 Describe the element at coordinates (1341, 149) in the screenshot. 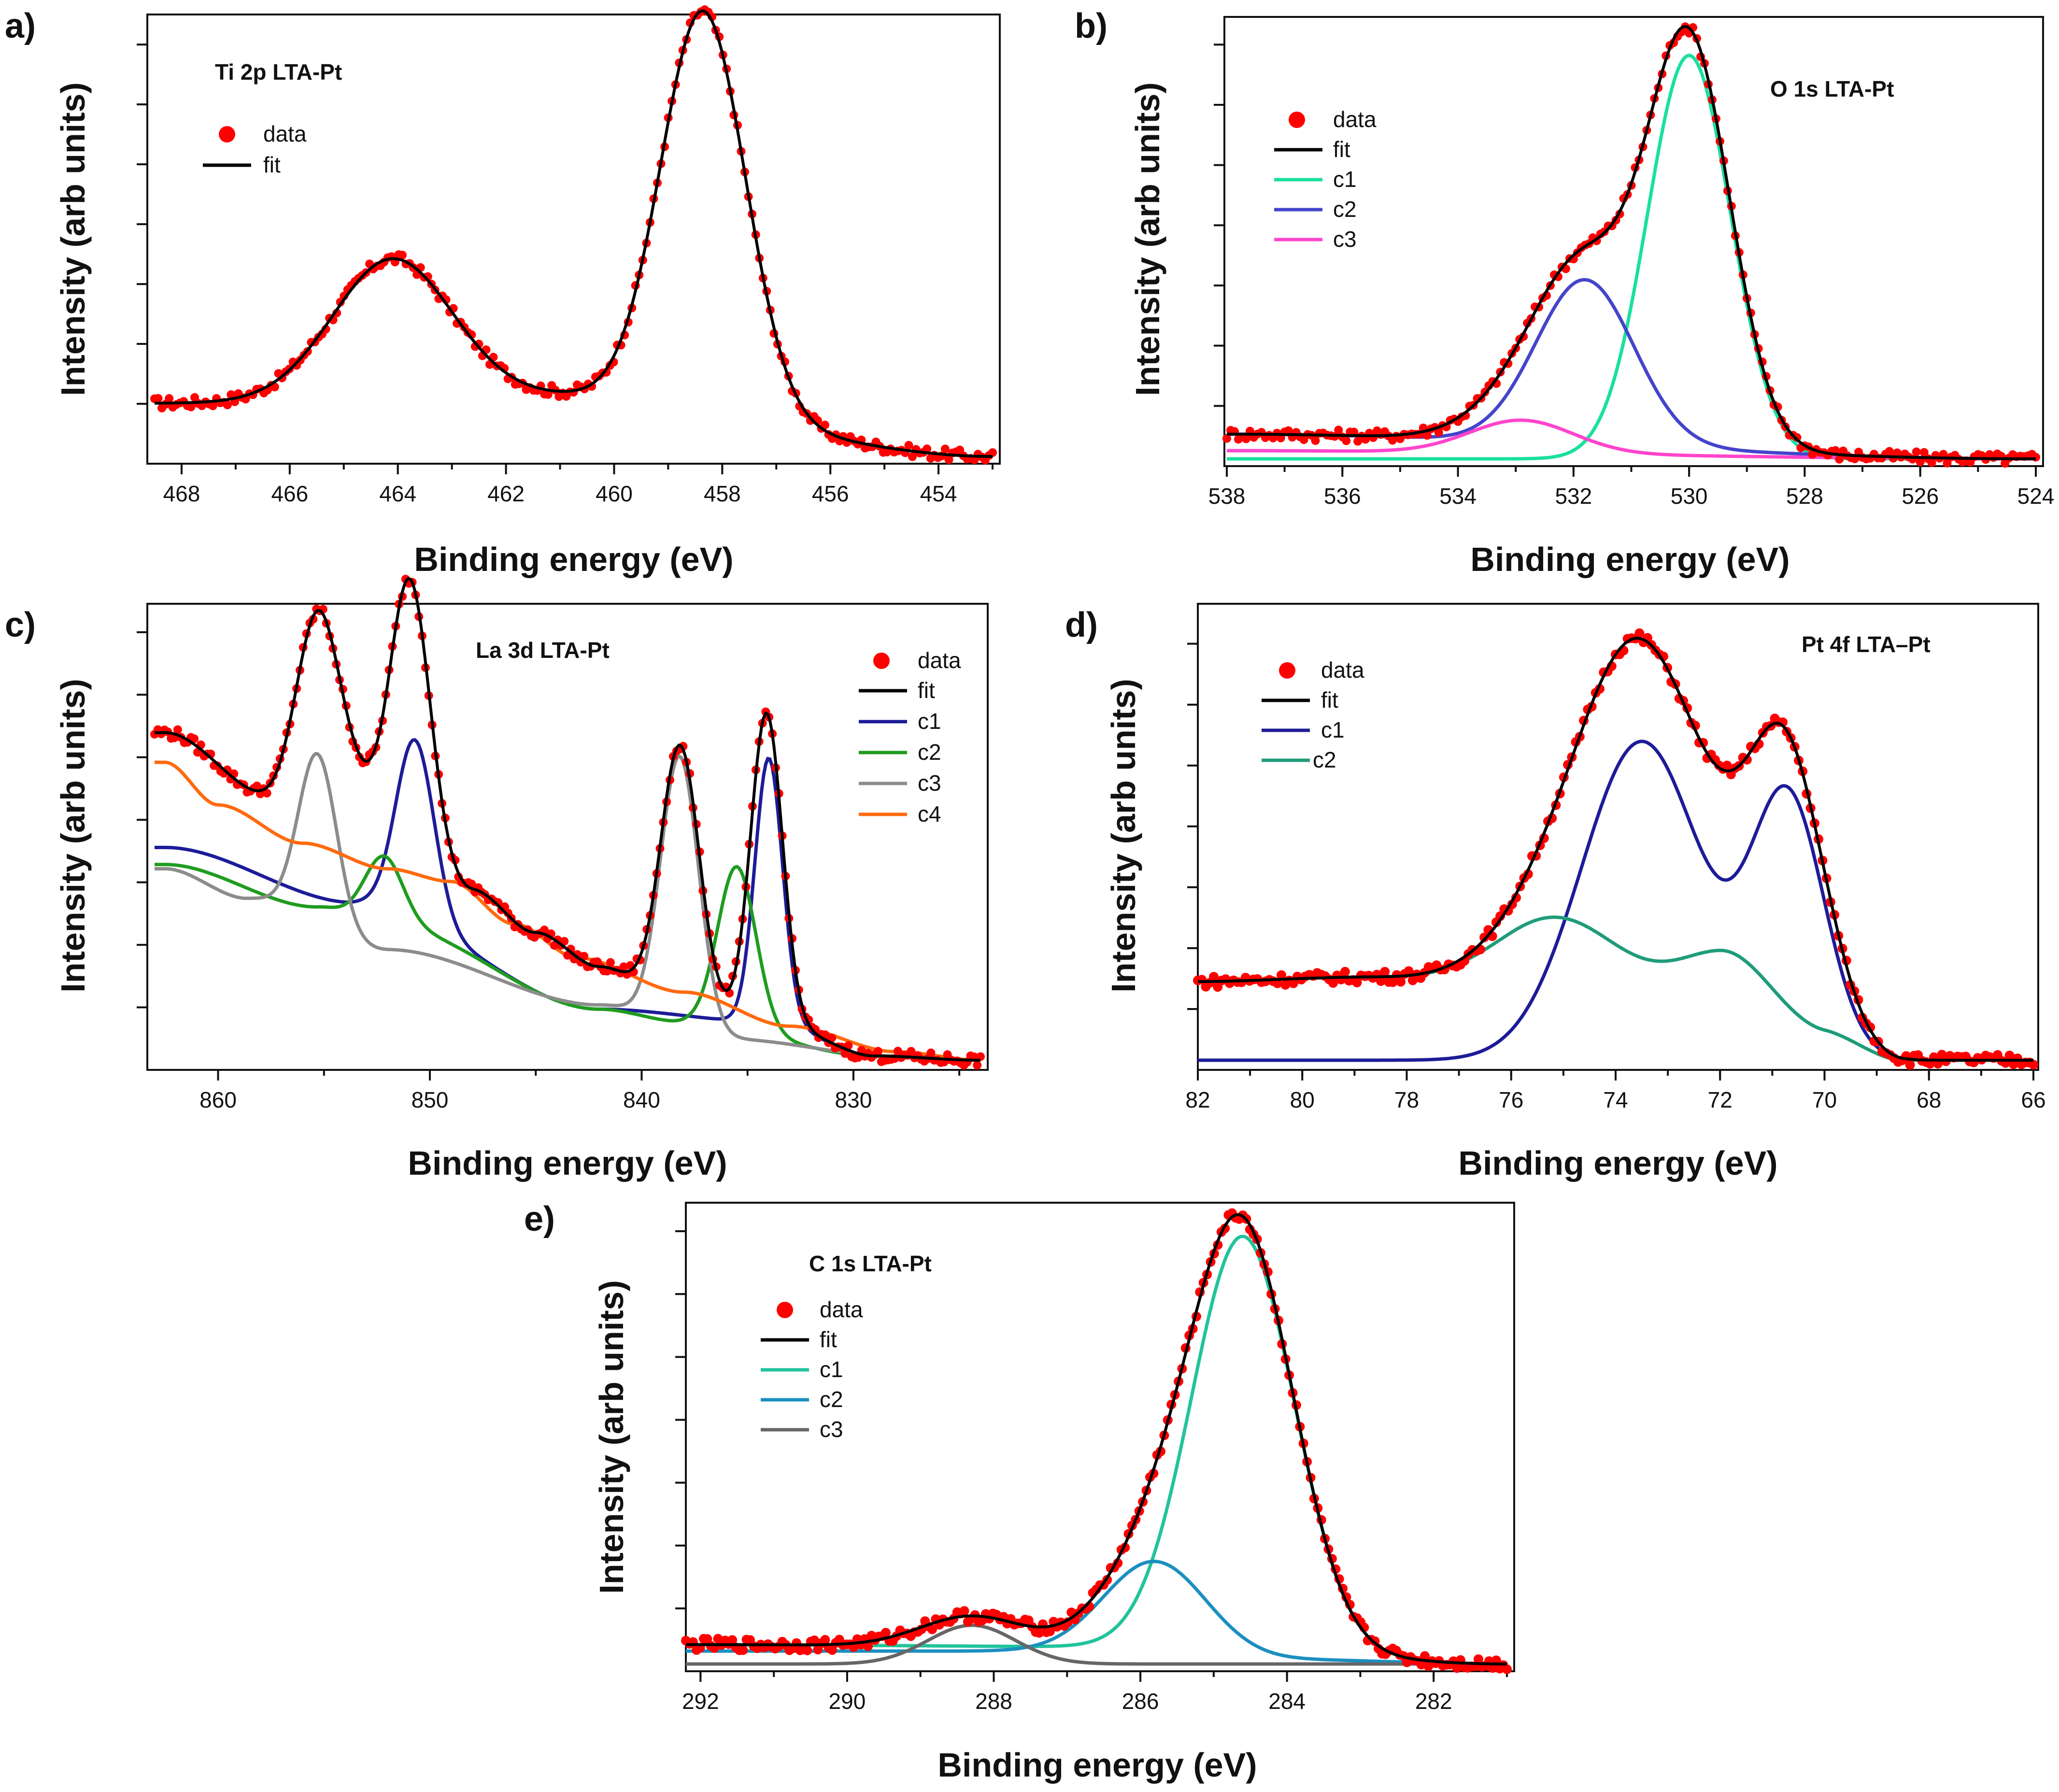

I see `panel-b-legend-fit-label: fit` at that location.